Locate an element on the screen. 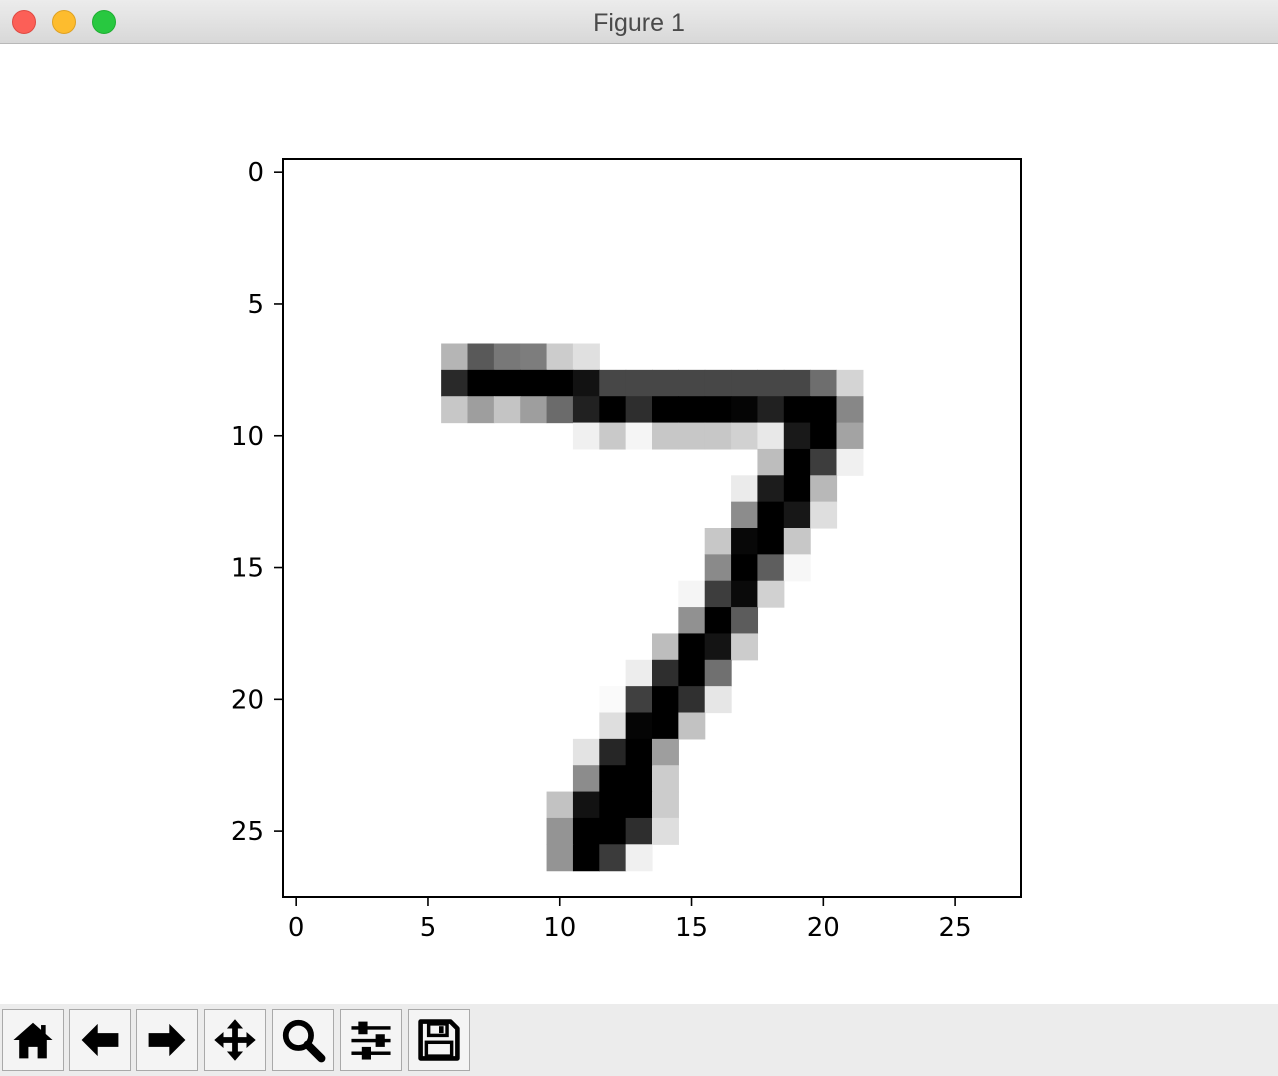 Image resolution: width=1278 pixels, height=1076 pixels. forward-button is located at coordinates (167, 1040).